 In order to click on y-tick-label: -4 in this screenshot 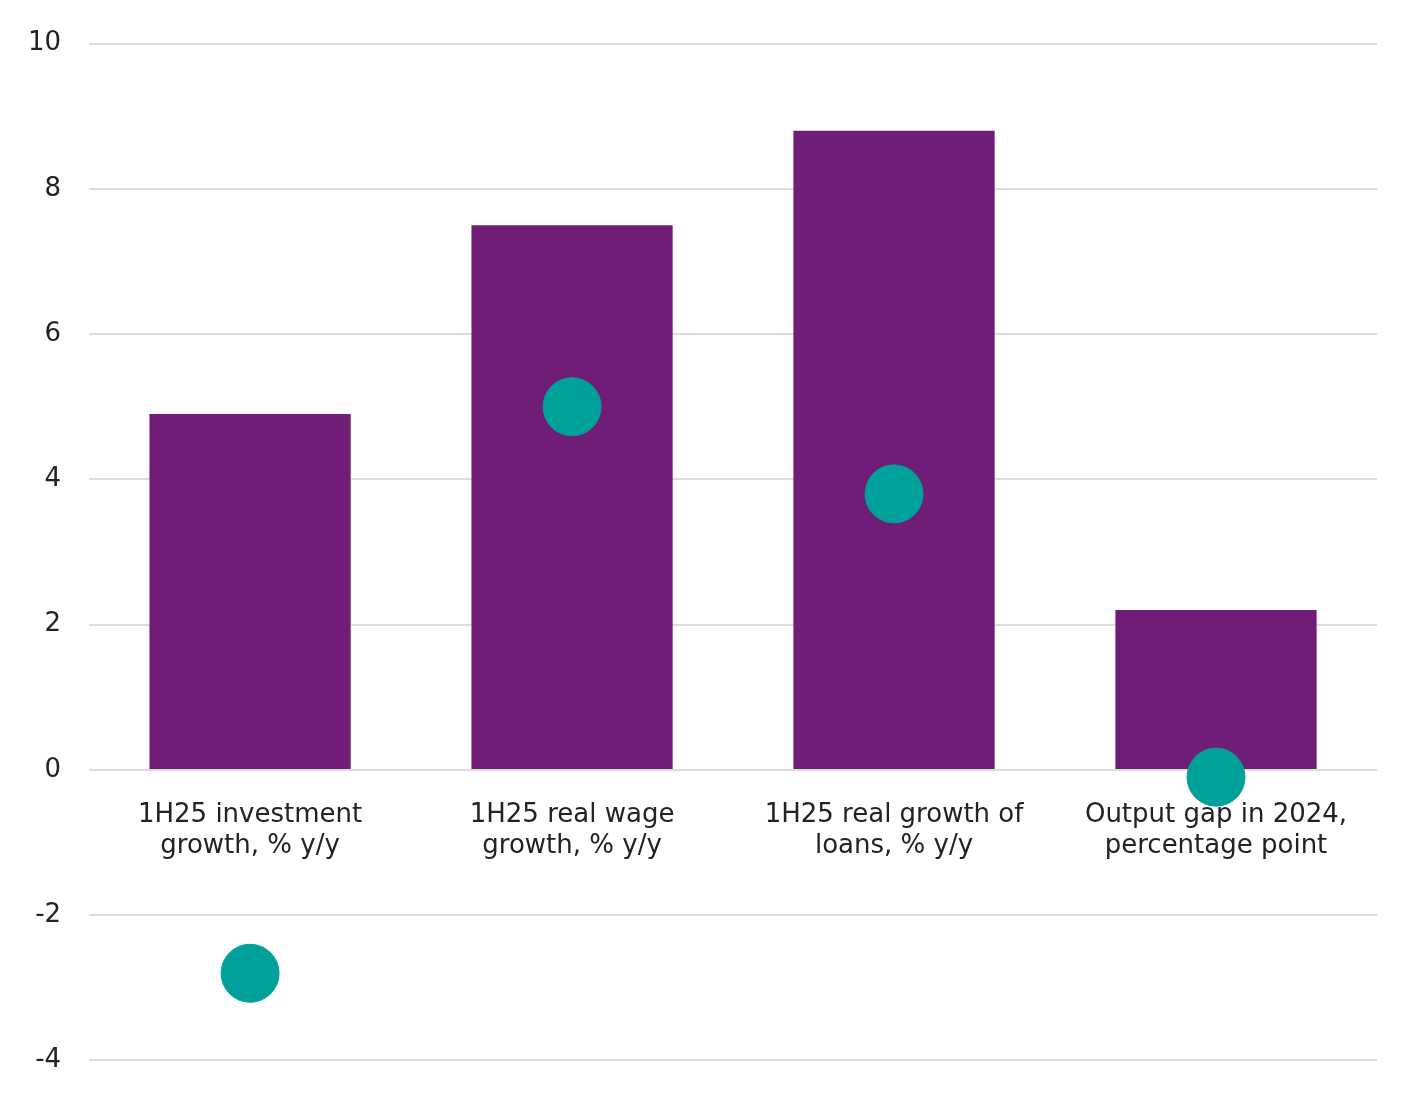, I will do `click(48, 1058)`.